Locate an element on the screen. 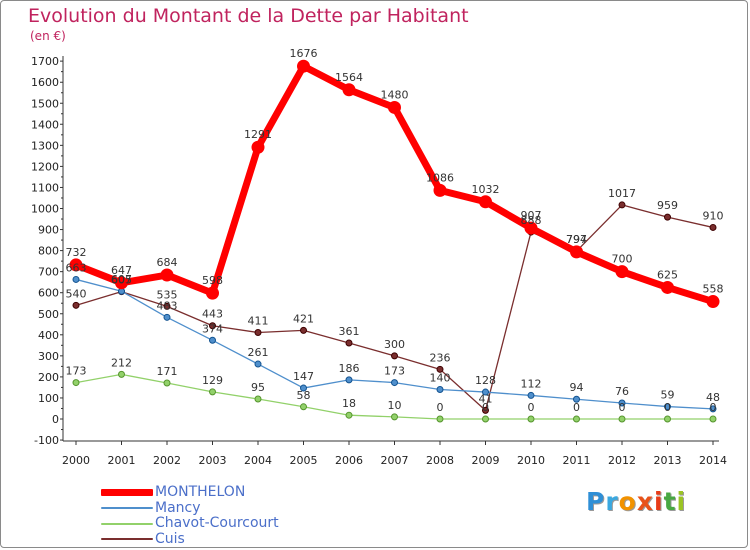  logo-letter: P is located at coordinates (596, 501).